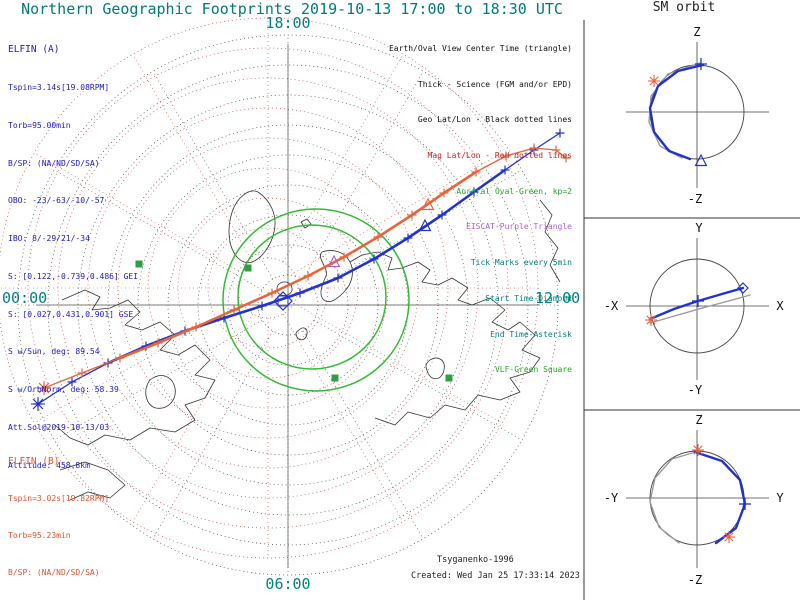 This screenshot has height=600, width=800. What do you see at coordinates (59, 498) in the screenshot?
I see `info-line: Tspin=3.02s[19.82RPM]` at bounding box center [59, 498].